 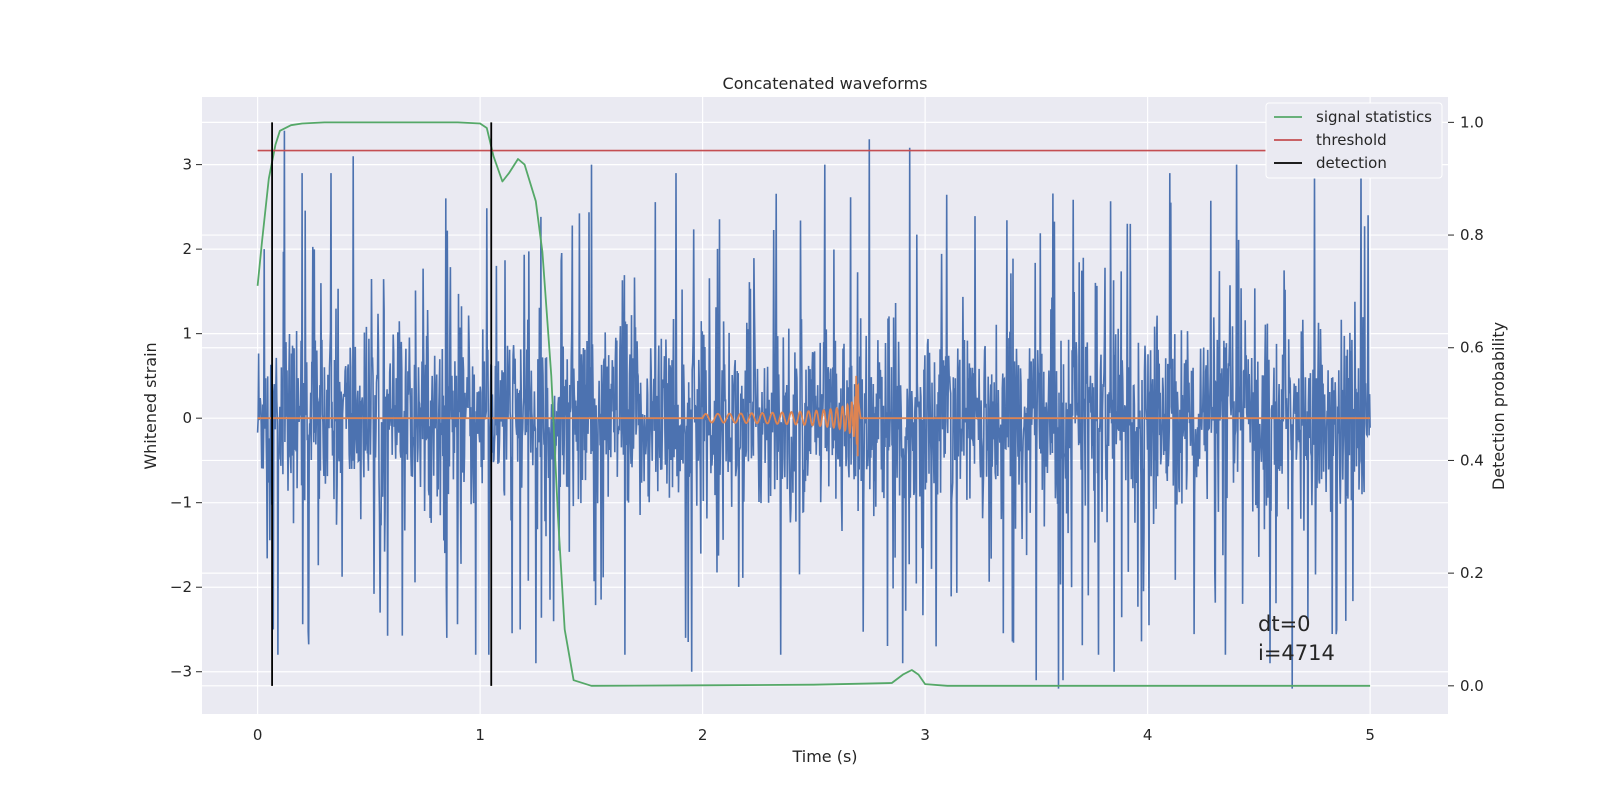 What do you see at coordinates (1472, 573) in the screenshot?
I see `y2-tick-label: 0.2` at bounding box center [1472, 573].